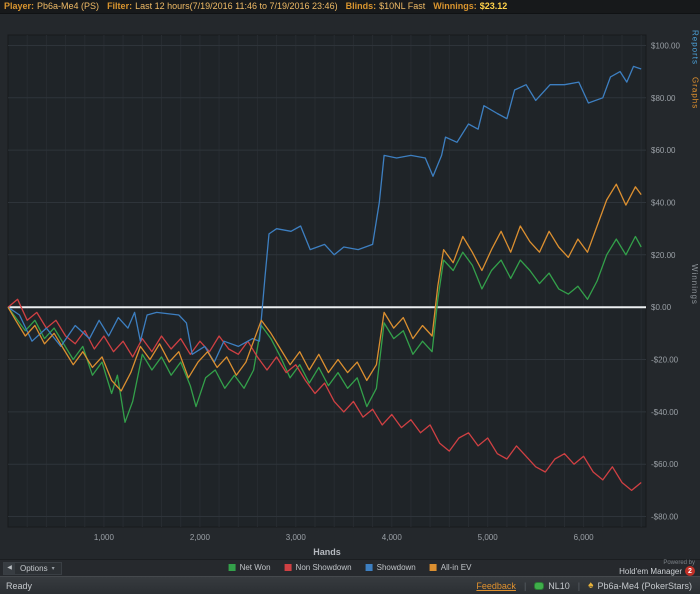 This screenshot has width=700, height=594. Describe the element at coordinates (665, 517) in the screenshot. I see `svg-text: -$80.00` at that location.